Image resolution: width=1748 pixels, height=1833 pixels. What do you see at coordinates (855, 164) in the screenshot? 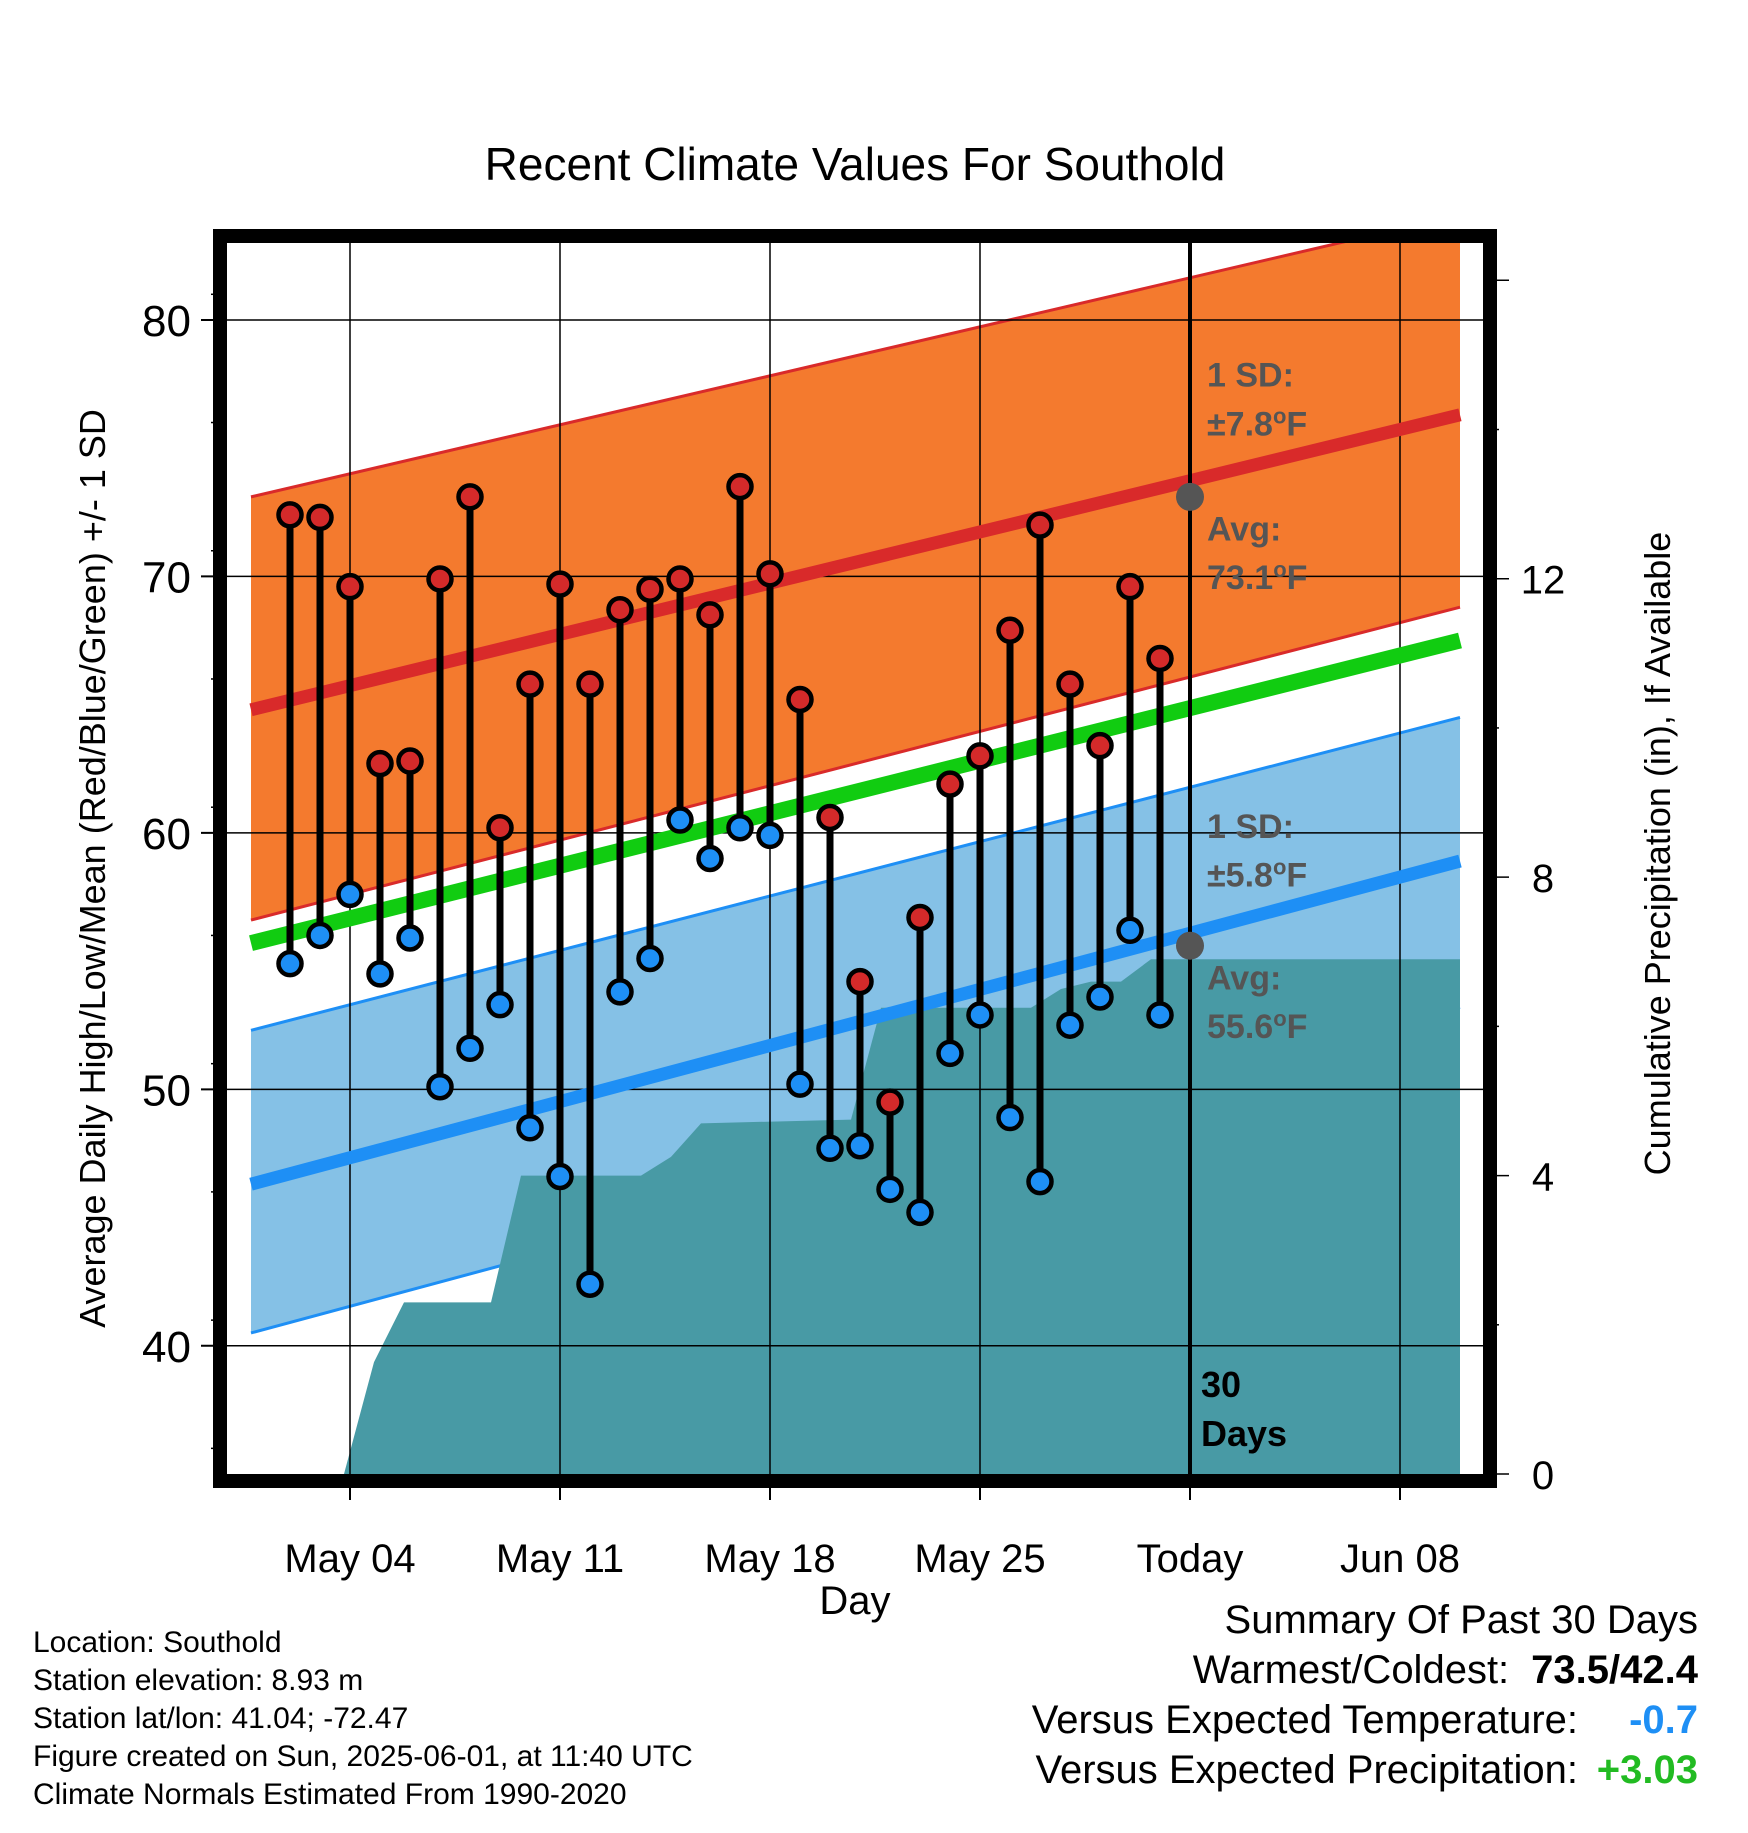
I see `chart-title: Recent Climate Values For Southold` at bounding box center [855, 164].